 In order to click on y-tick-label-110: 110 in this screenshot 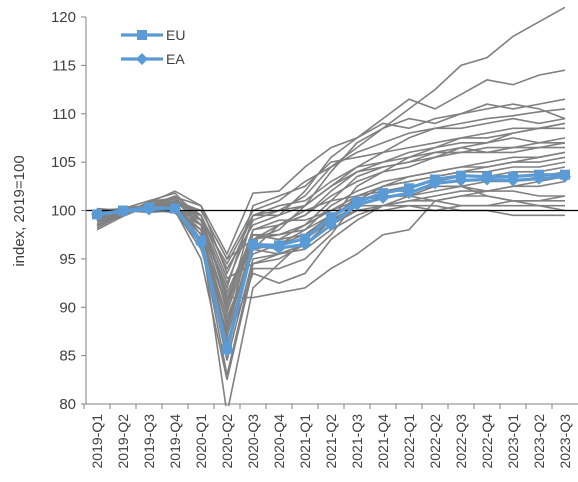, I will do `click(64, 114)`.